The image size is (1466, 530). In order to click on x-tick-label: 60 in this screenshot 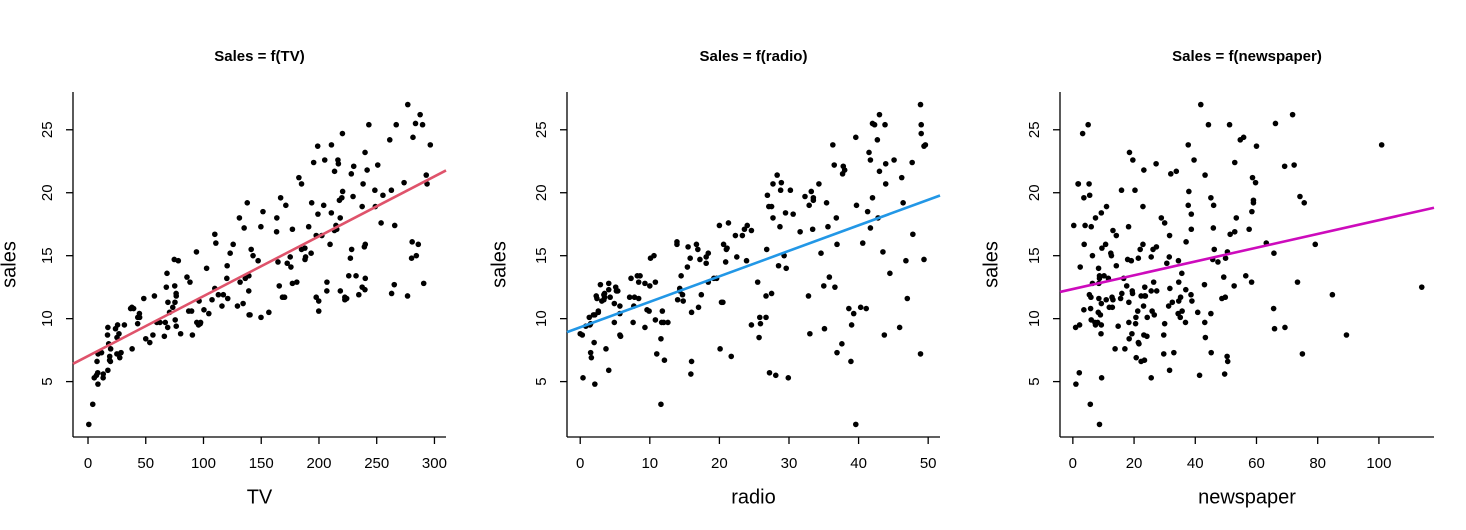, I will do `click(1256, 463)`.